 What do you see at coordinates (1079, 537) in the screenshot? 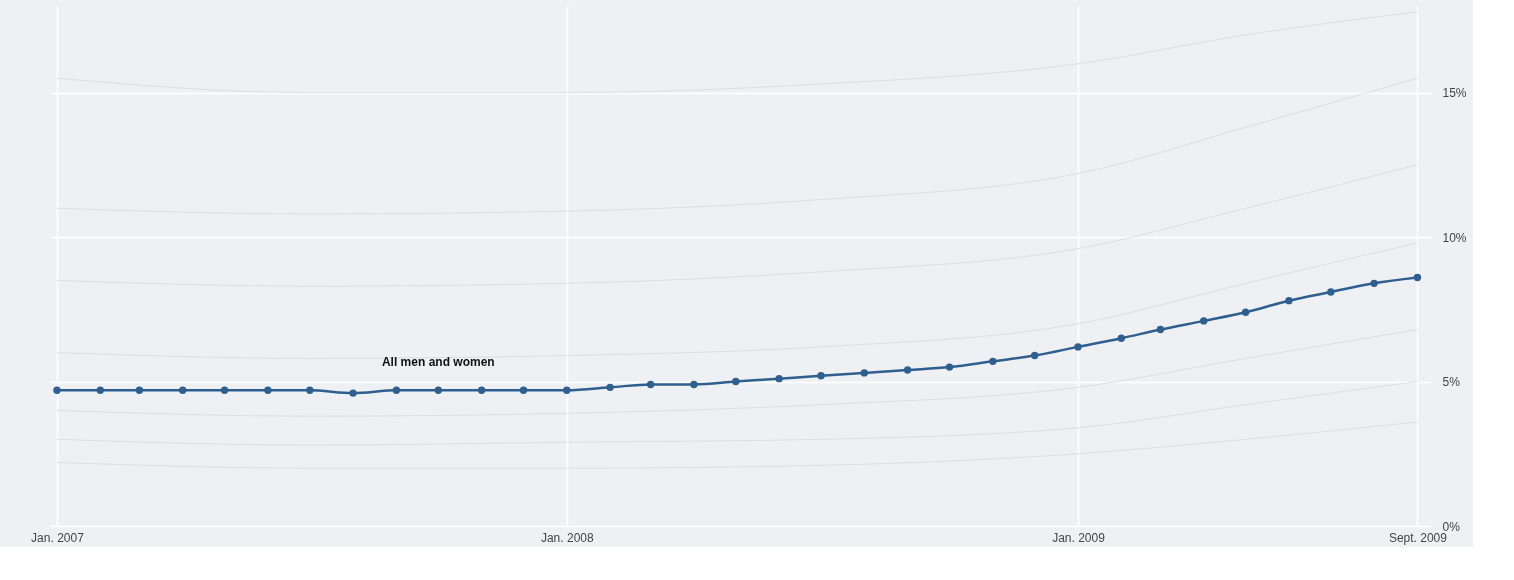
I see `x-tick-label: Jan. 2009` at bounding box center [1079, 537].